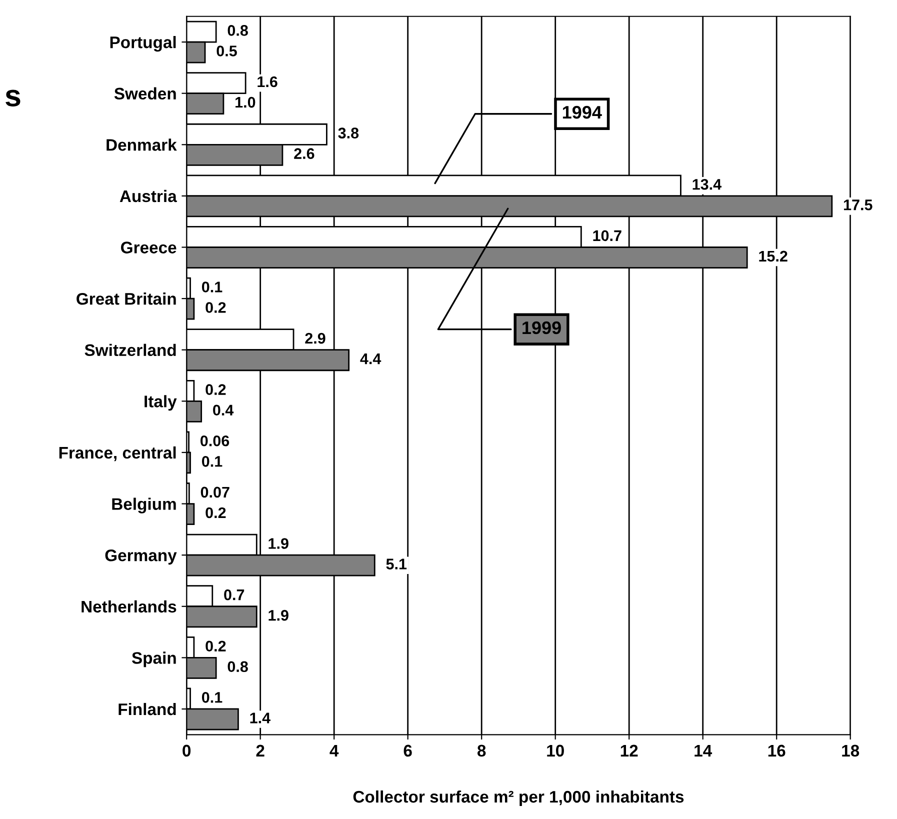  Describe the element at coordinates (315, 338) in the screenshot. I see `data-label: 2.9` at that location.